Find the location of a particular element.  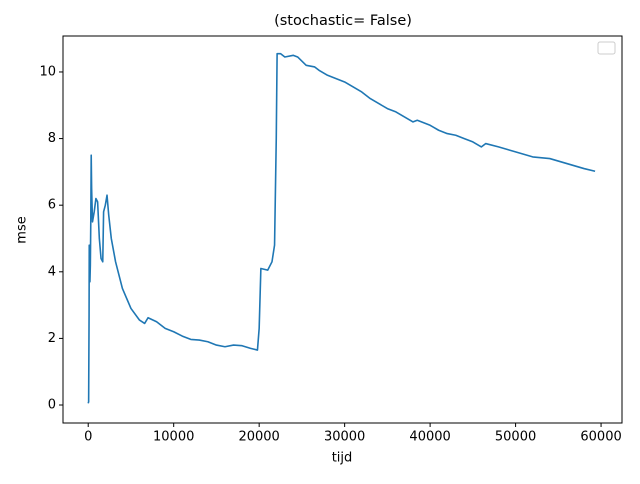

legend is located at coordinates (606, 48).